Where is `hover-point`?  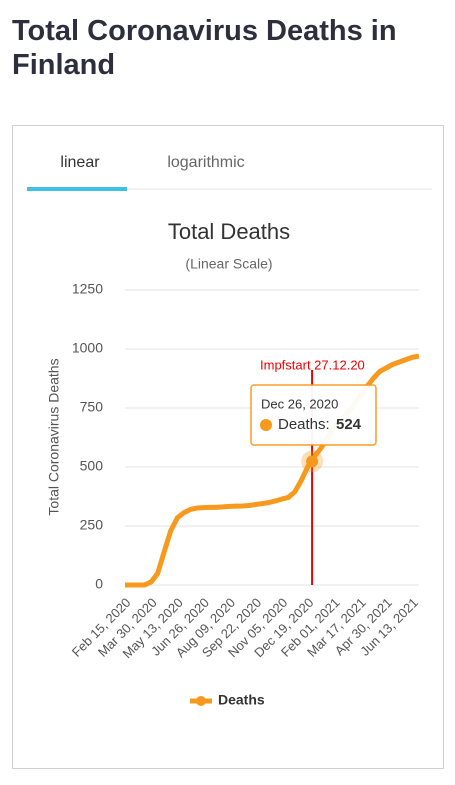
hover-point is located at coordinates (312, 461).